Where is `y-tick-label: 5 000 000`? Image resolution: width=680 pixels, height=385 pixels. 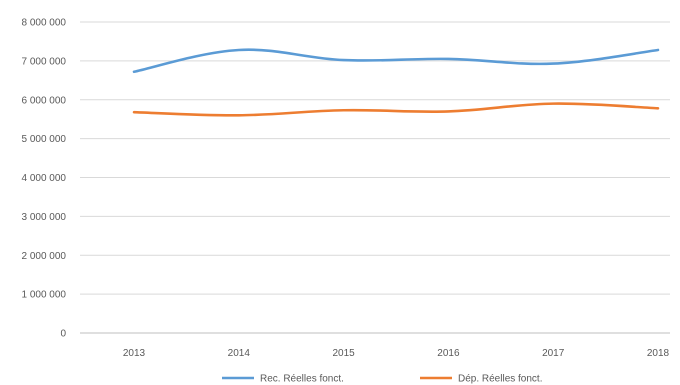
y-tick-label: 5 000 000 is located at coordinates (44, 139).